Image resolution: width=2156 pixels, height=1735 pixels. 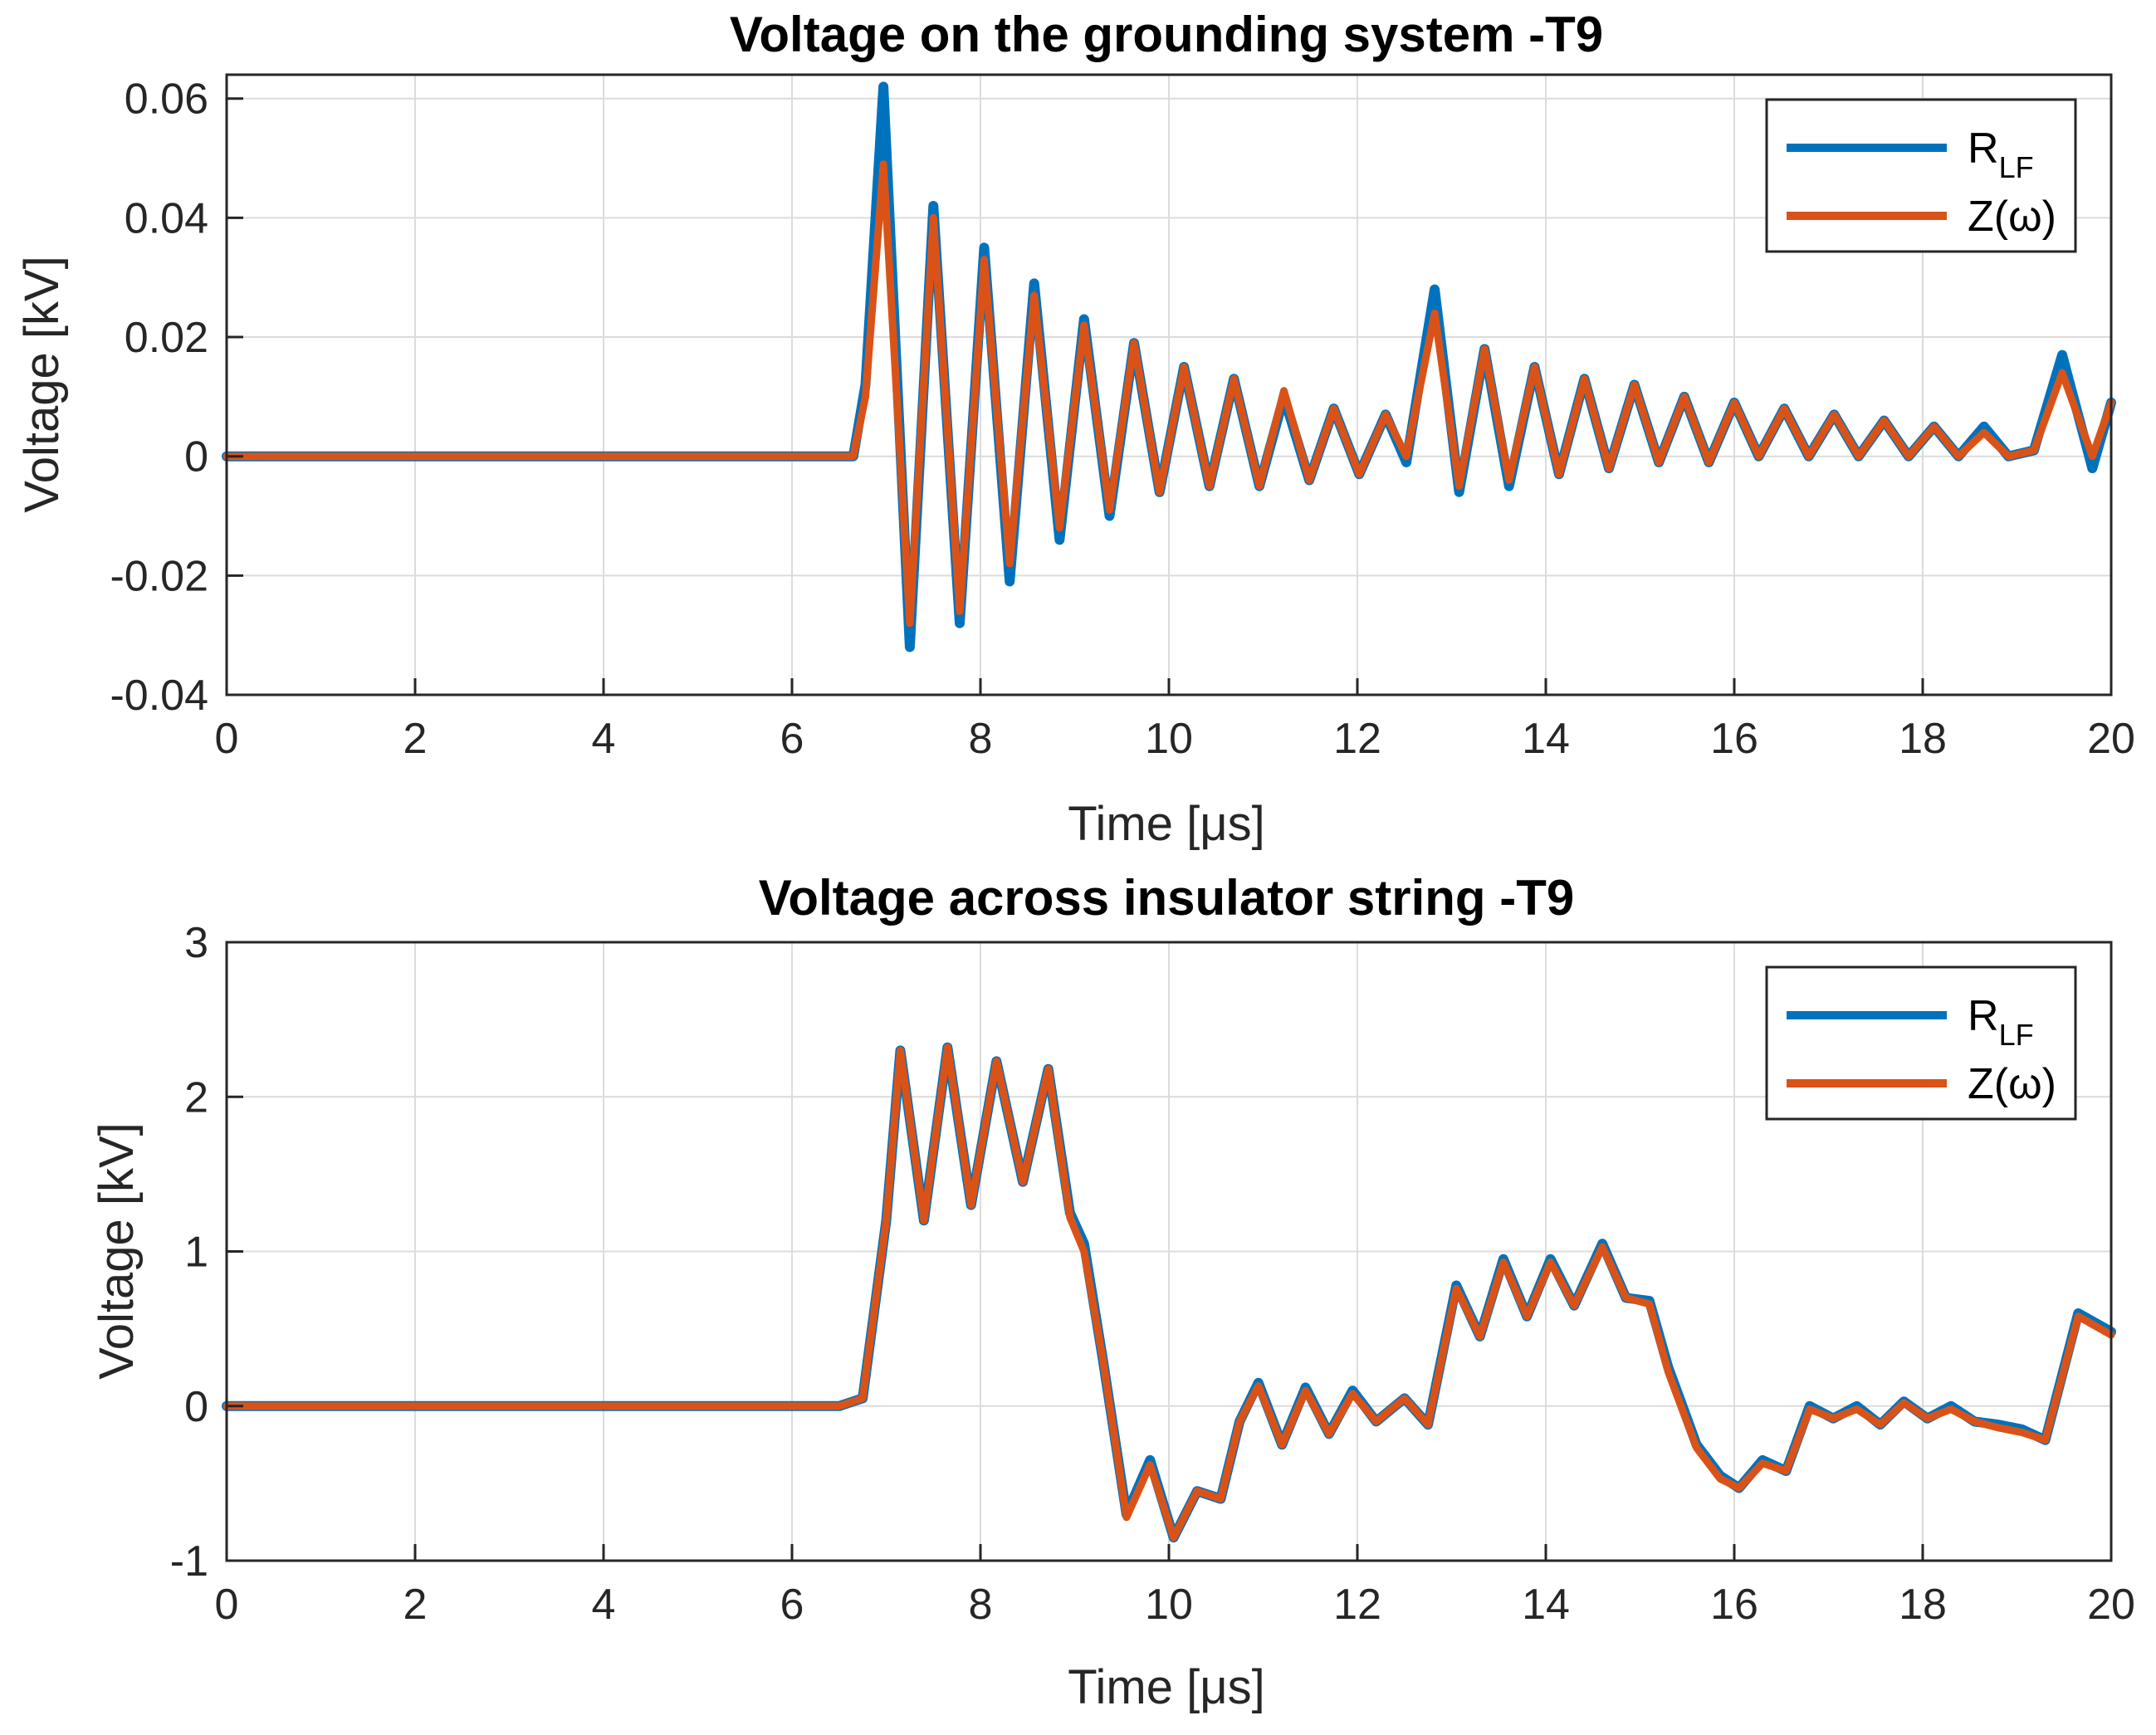 What do you see at coordinates (189, 1561) in the screenshot?
I see `y-tick-label: -1` at bounding box center [189, 1561].